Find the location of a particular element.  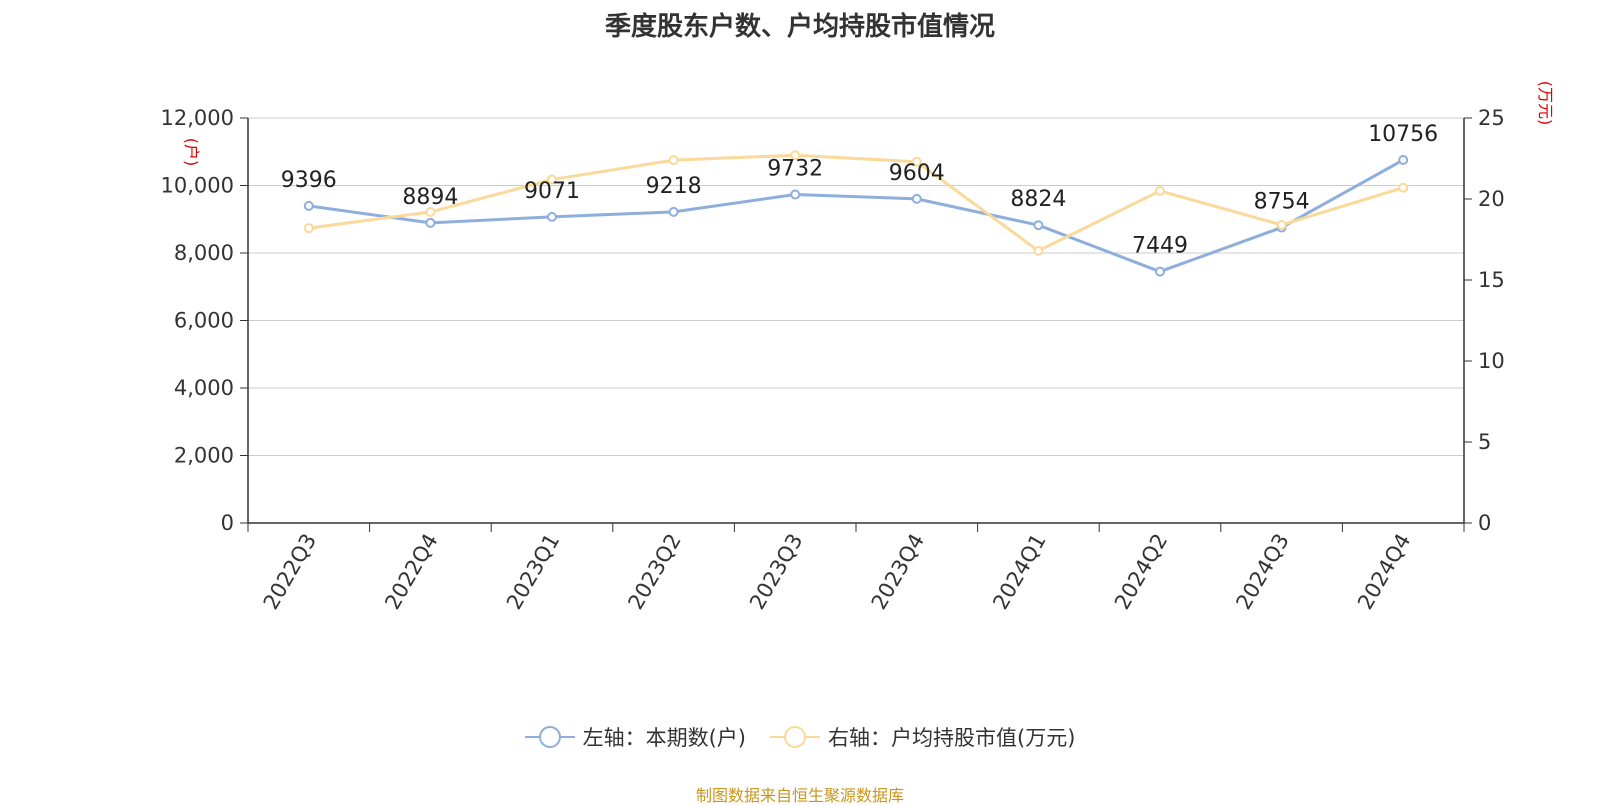

right-axis-tick-label: 10 is located at coordinates (1491, 361).